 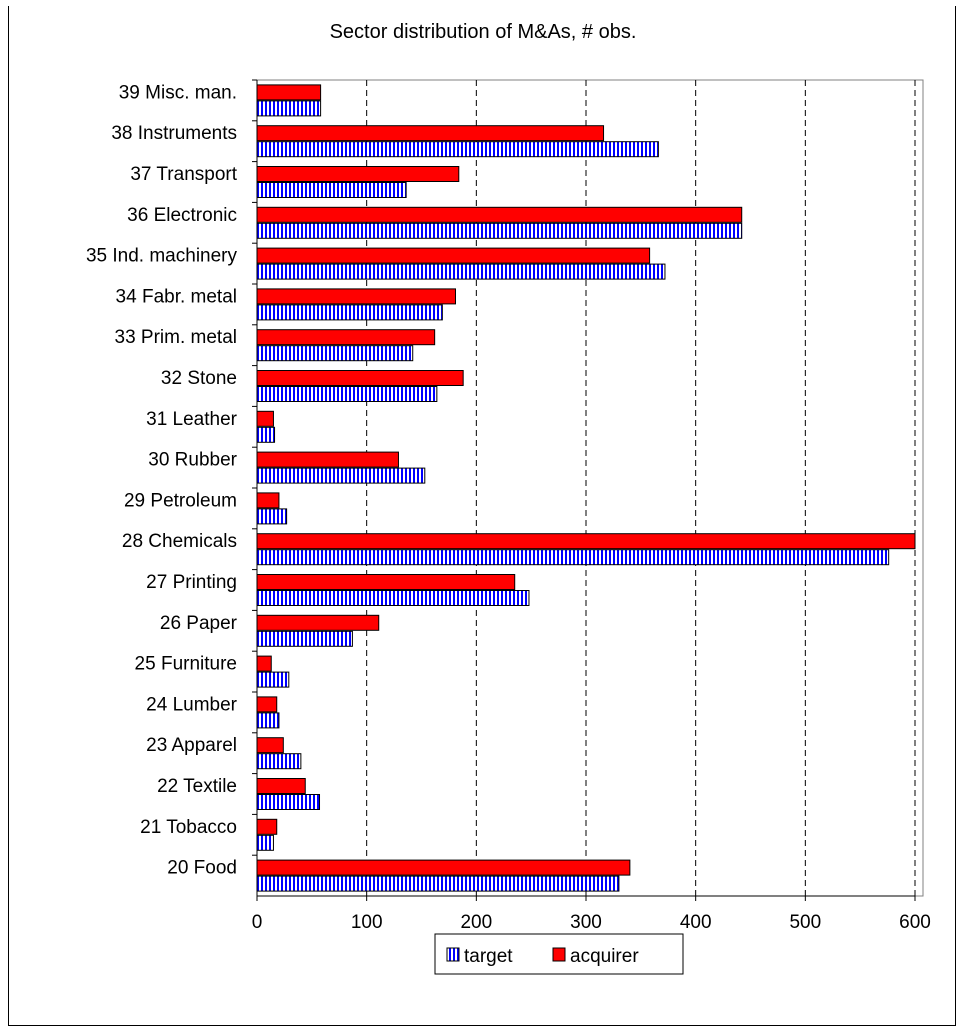 What do you see at coordinates (191, 582) in the screenshot?
I see `category-label: 27 Printing` at bounding box center [191, 582].